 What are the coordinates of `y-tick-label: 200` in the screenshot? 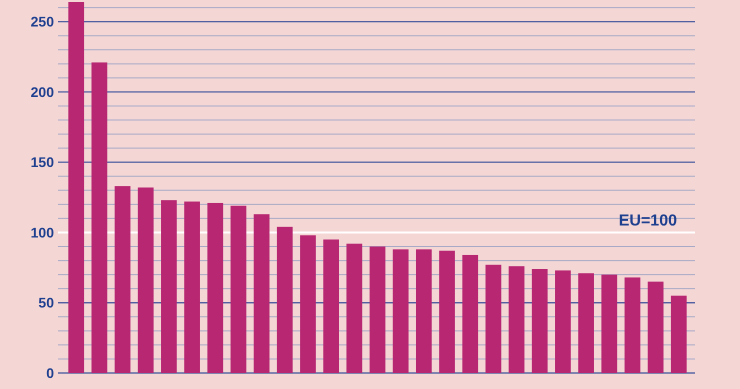 It's located at (42, 92).